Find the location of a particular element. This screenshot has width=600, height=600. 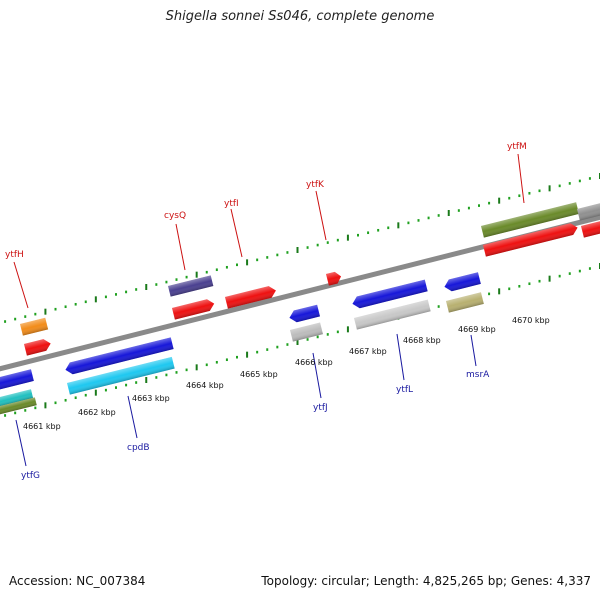

scale-label: 4665 kbp is located at coordinates (259, 374).